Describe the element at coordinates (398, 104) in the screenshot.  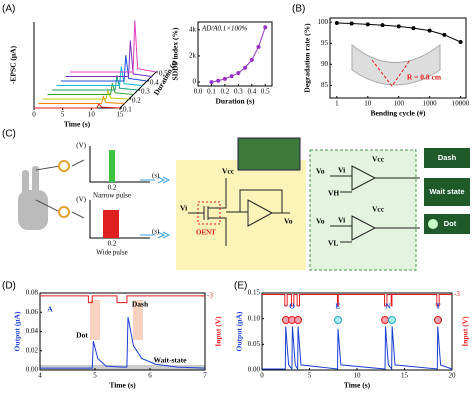
I see `x-tick-label: 100` at that location.